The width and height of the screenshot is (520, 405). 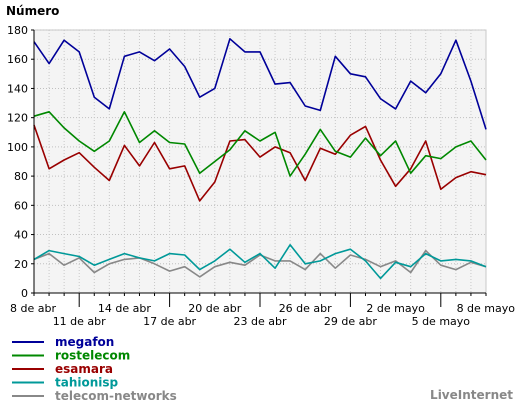 I want to click on y-tick-label: 20, so click(x=21, y=264).